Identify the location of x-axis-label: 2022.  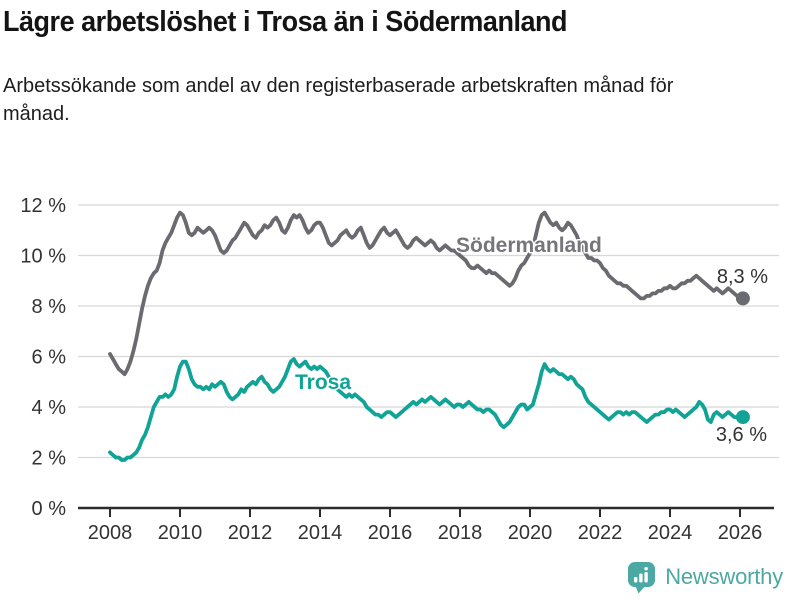
(600, 533).